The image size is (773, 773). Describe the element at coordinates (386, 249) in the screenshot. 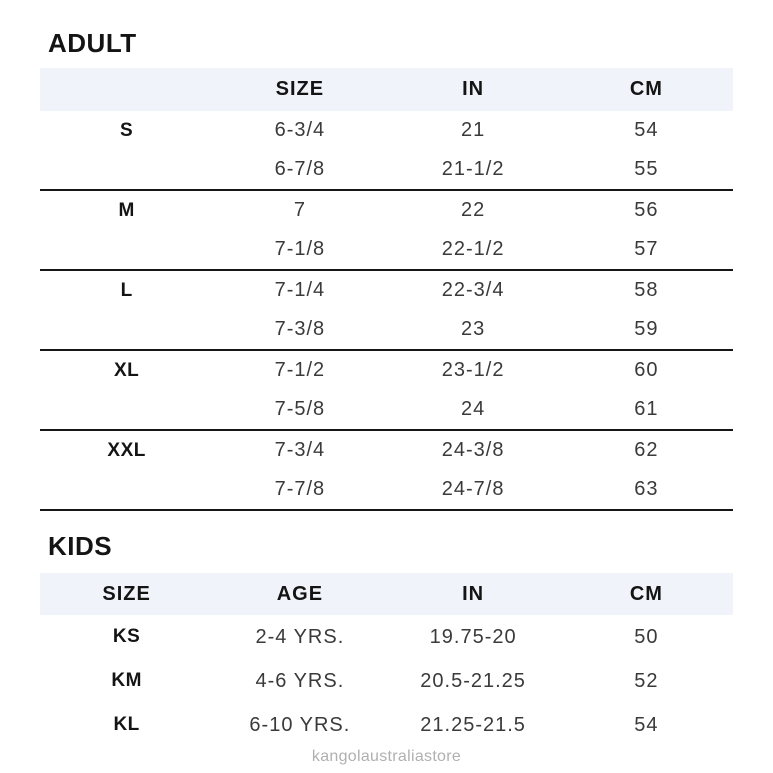

I see `table-row: 7-1/8 22-1/2 57` at that location.